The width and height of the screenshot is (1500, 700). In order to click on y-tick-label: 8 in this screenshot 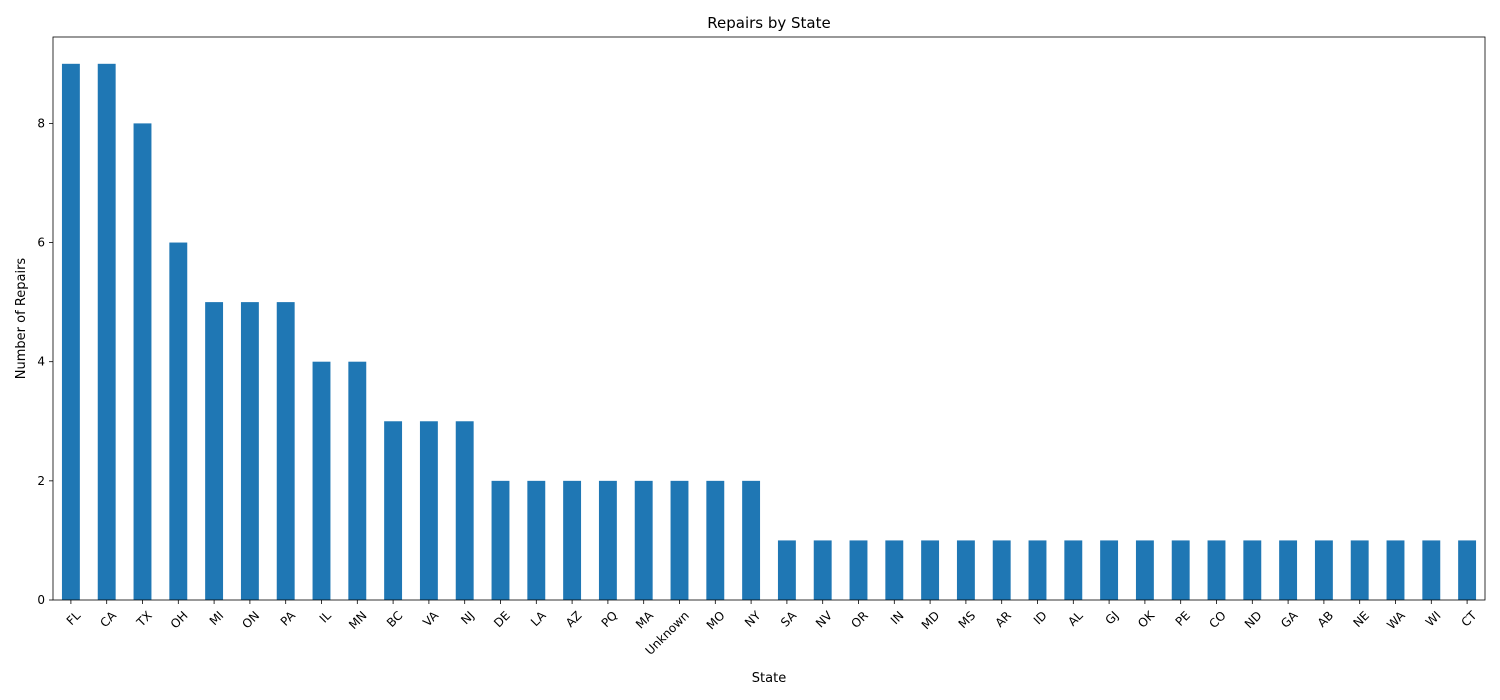, I will do `click(41, 123)`.